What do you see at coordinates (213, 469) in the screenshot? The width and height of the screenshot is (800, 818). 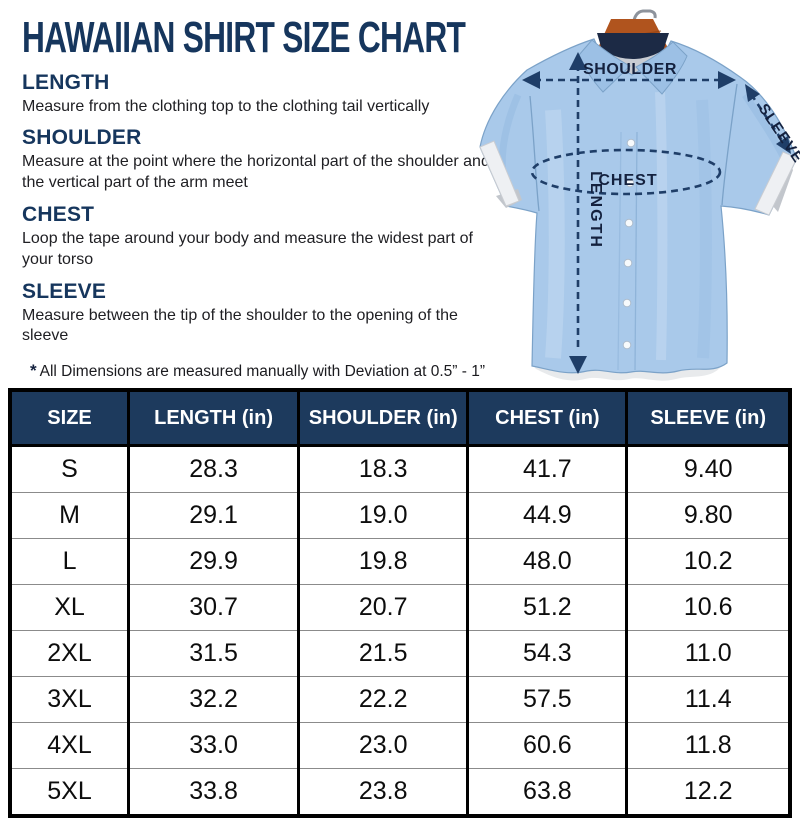 I see `measurement-cell: 28.3` at bounding box center [213, 469].